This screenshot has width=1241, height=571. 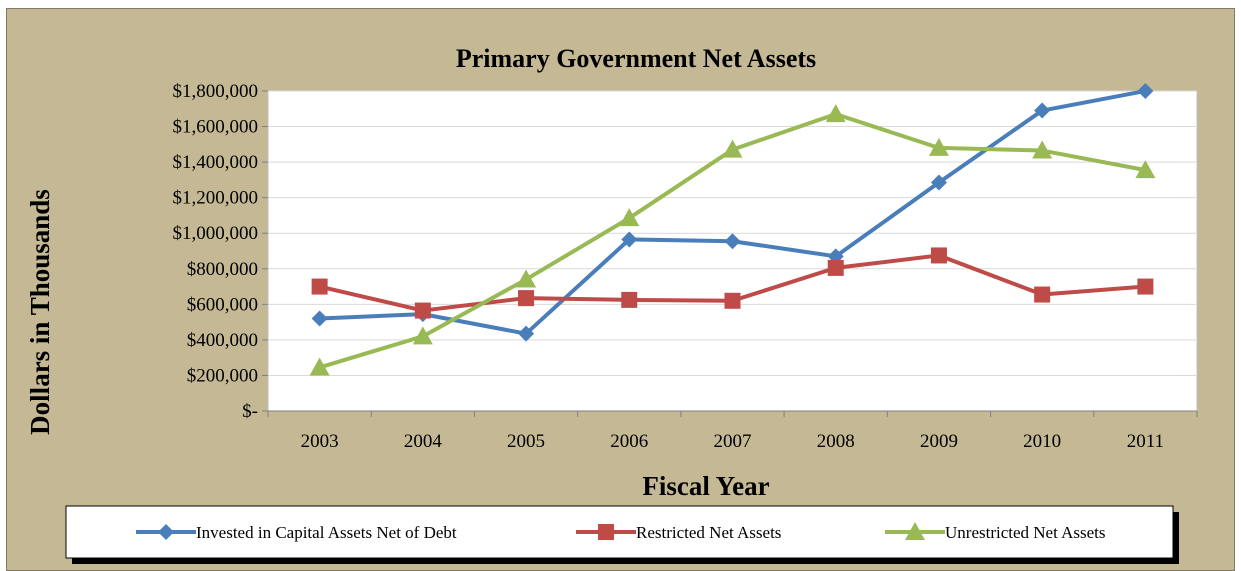 What do you see at coordinates (733, 441) in the screenshot?
I see `x-tick-label: 2007` at bounding box center [733, 441].